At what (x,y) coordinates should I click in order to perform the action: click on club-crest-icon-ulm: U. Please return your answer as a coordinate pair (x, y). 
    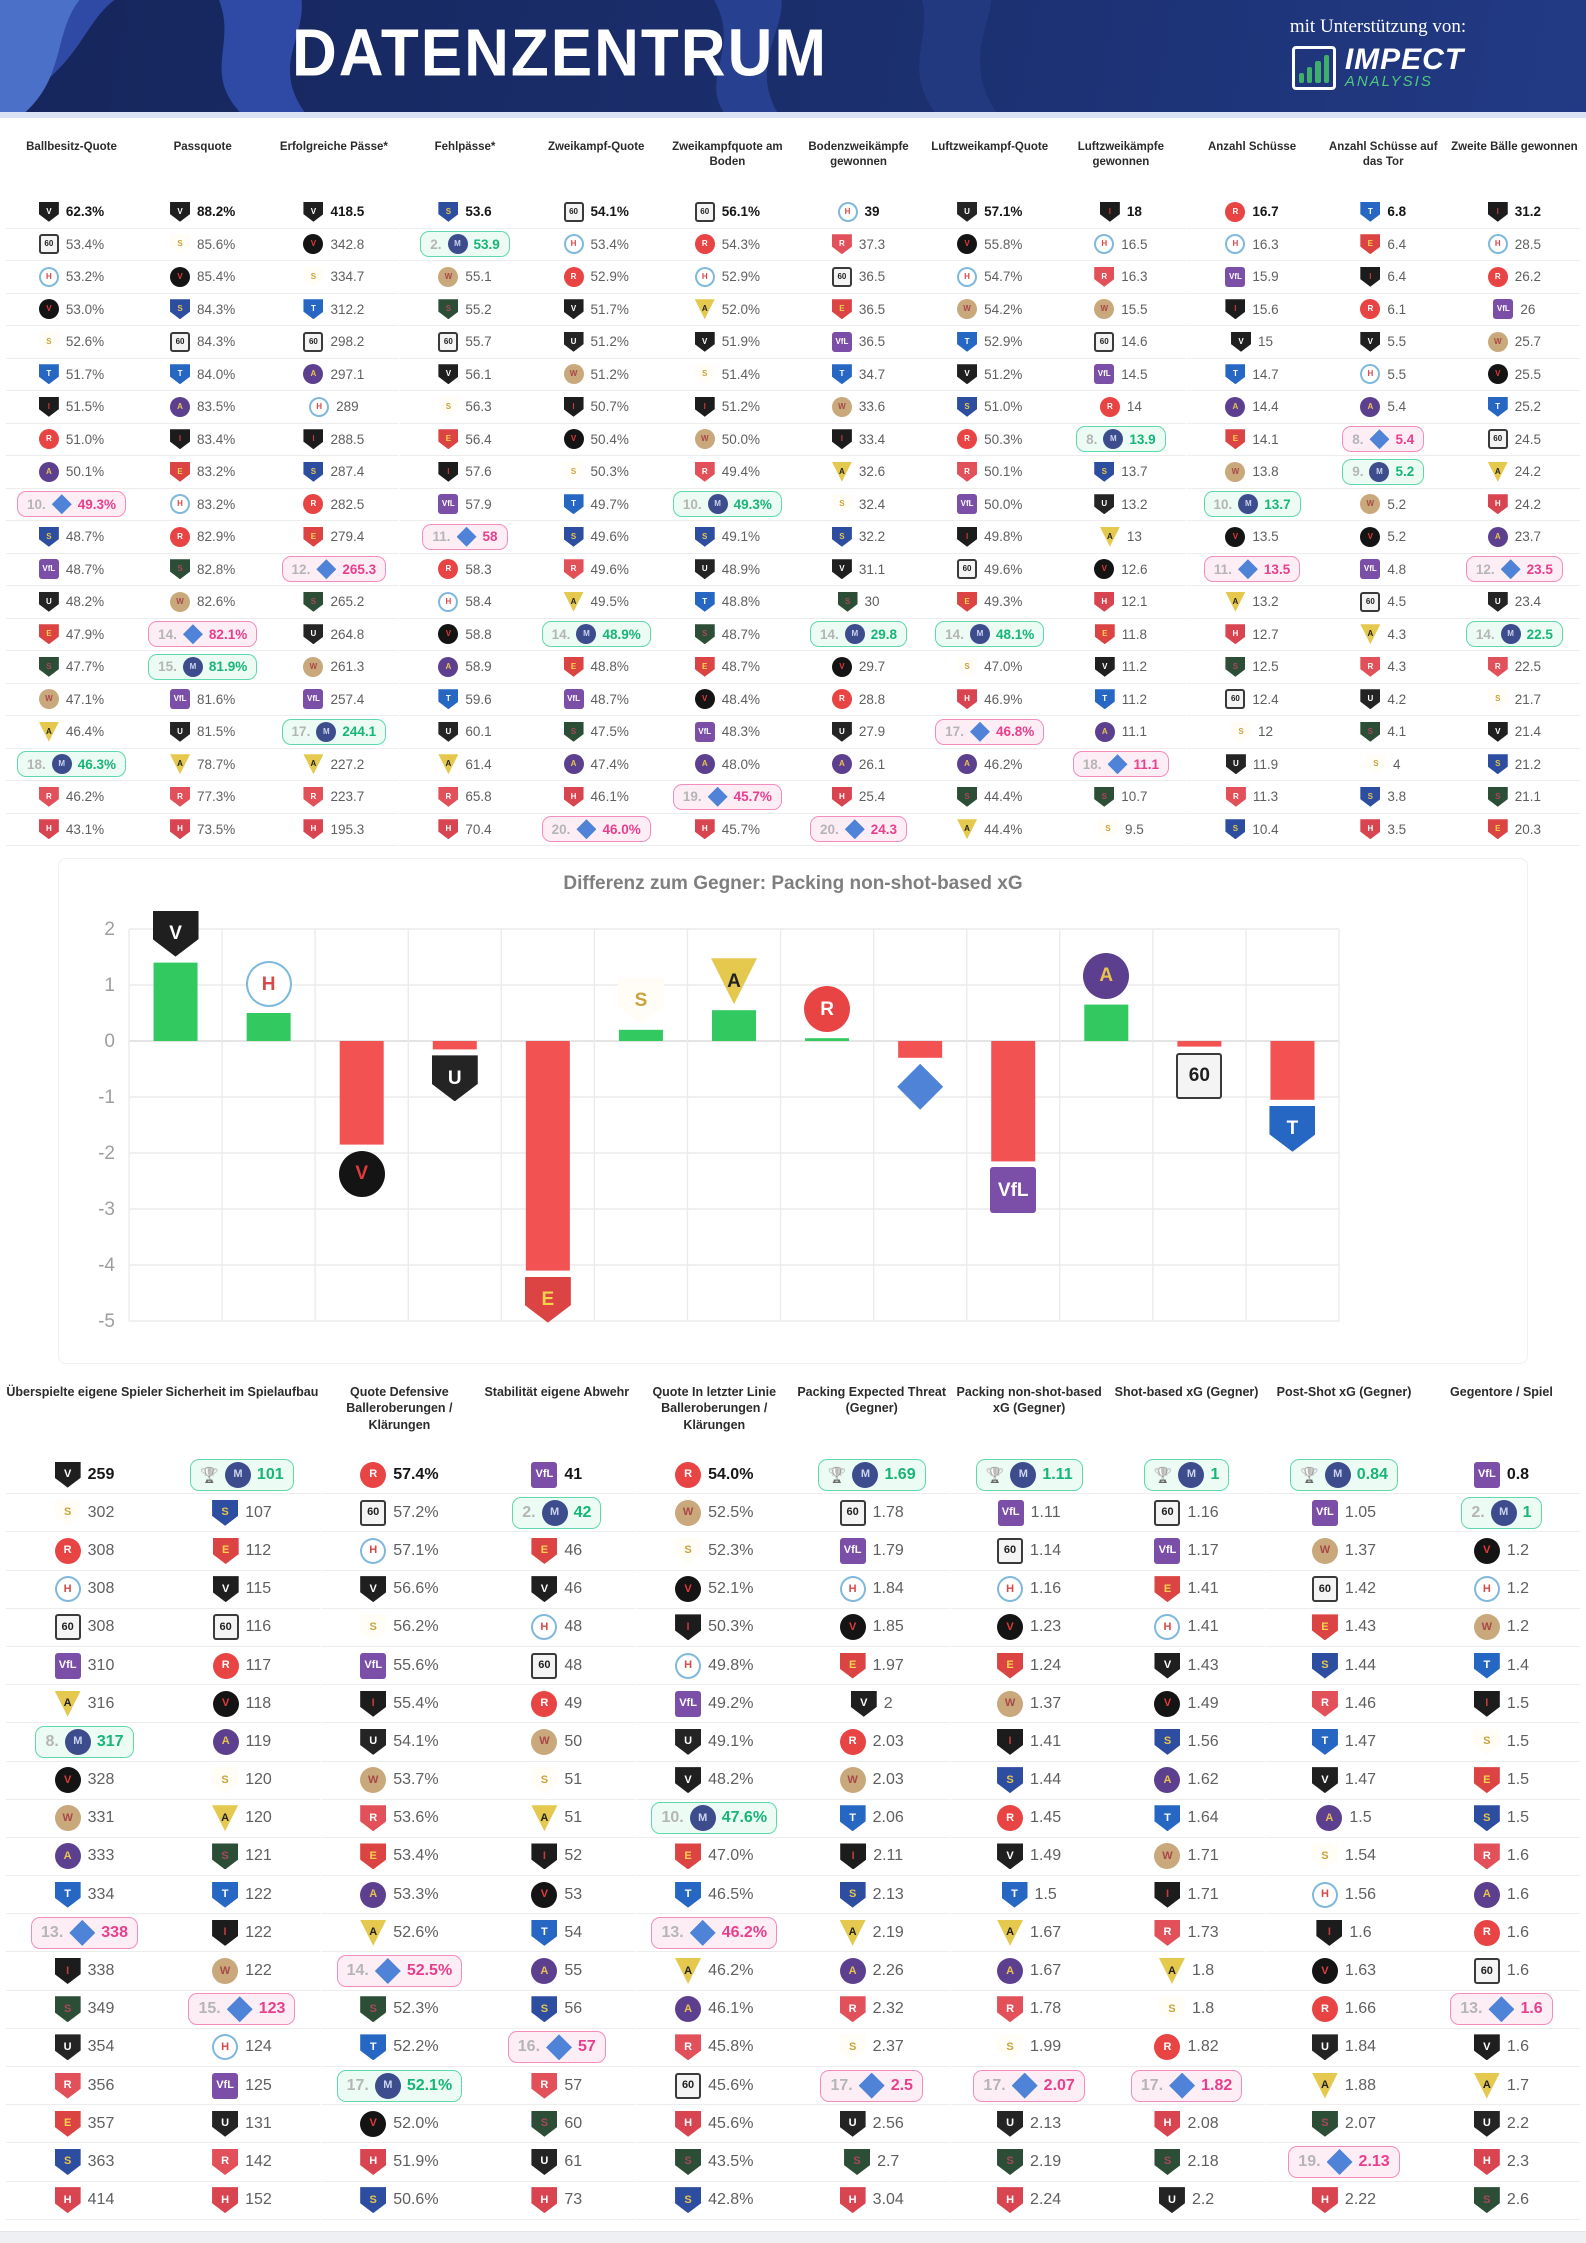
    Looking at the image, I should click on (688, 1741).